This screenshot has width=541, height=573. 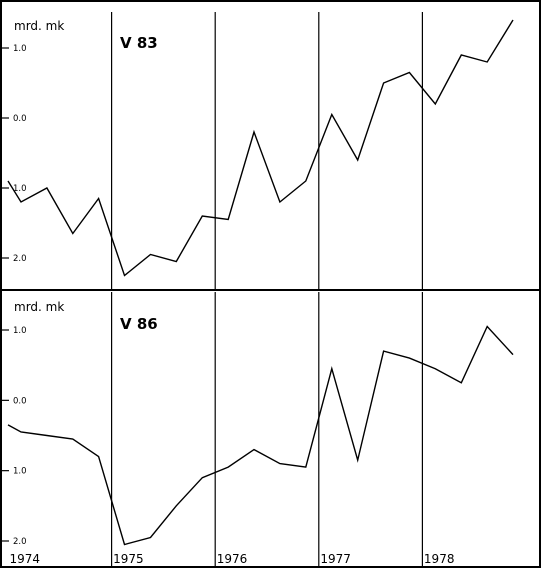 What do you see at coordinates (20, 49) in the screenshot?
I see `panel1-y-tick-label-0: 1.0` at bounding box center [20, 49].